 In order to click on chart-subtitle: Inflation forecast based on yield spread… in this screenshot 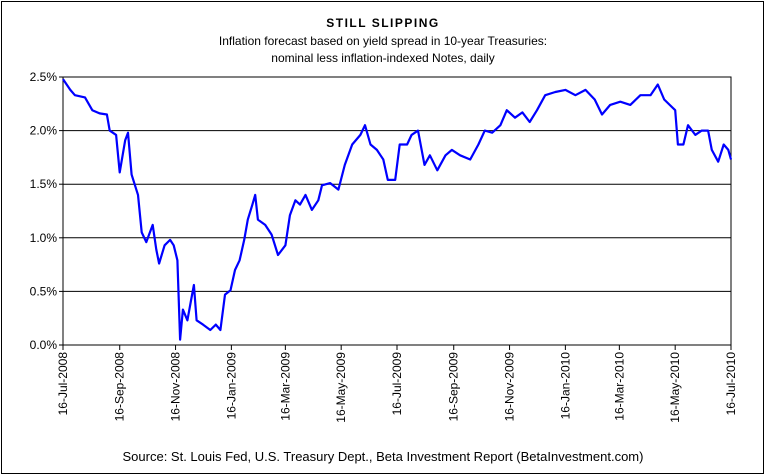, I will do `click(383, 41)`.